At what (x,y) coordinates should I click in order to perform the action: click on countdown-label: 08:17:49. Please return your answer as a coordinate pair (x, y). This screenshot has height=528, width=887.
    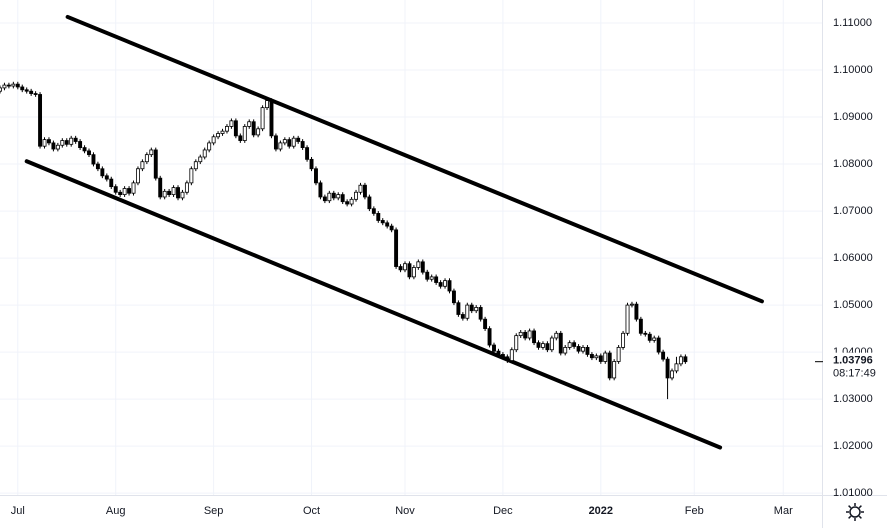
    Looking at the image, I should click on (854, 374).